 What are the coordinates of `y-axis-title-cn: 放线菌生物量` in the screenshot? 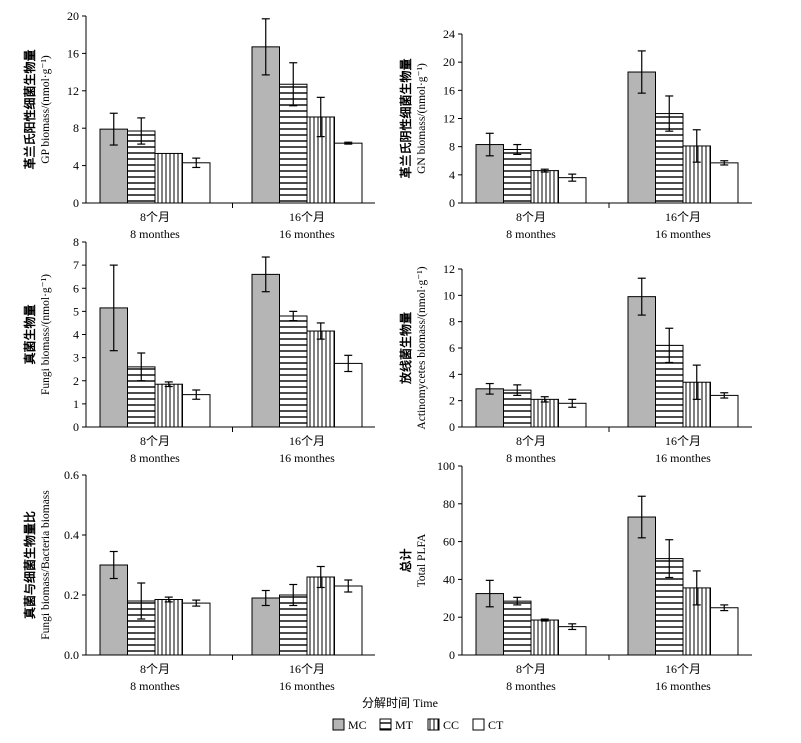 It's located at (405, 348).